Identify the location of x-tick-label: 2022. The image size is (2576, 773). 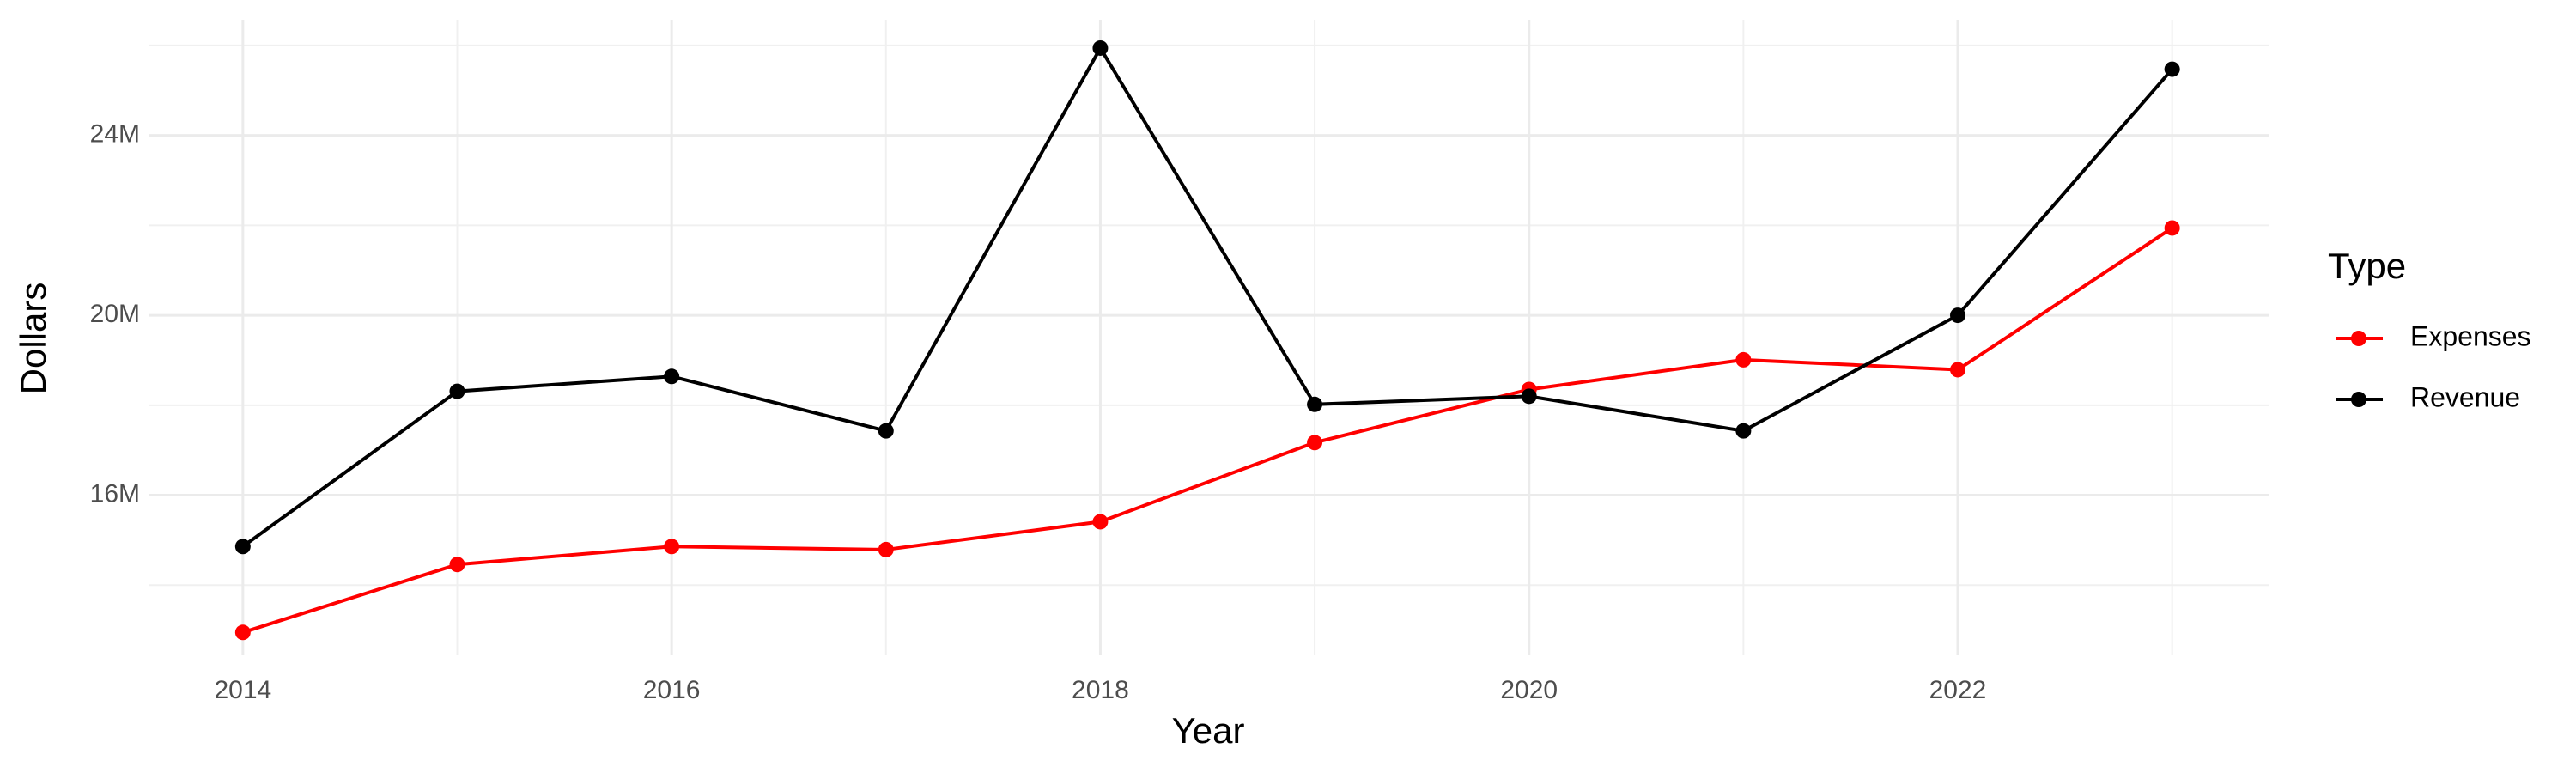
(1958, 690).